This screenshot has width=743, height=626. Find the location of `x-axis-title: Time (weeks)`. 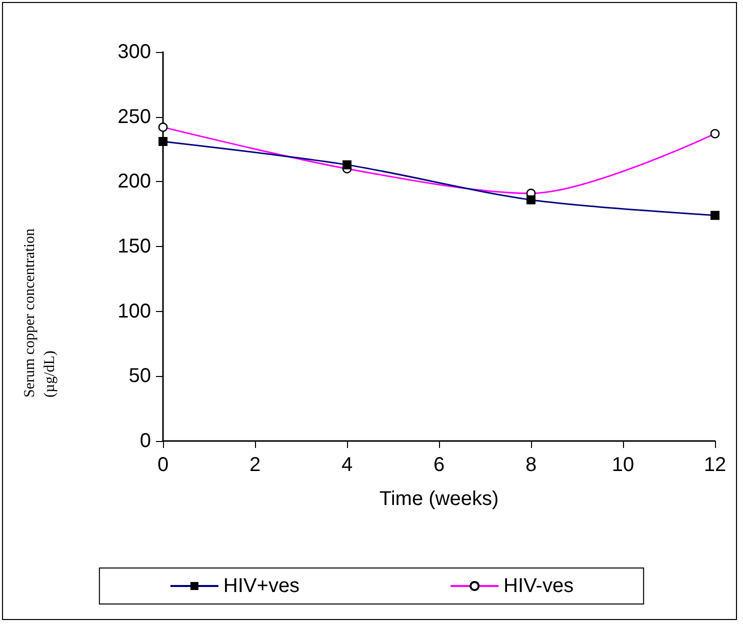

x-axis-title: Time (weeks) is located at coordinates (439, 499).